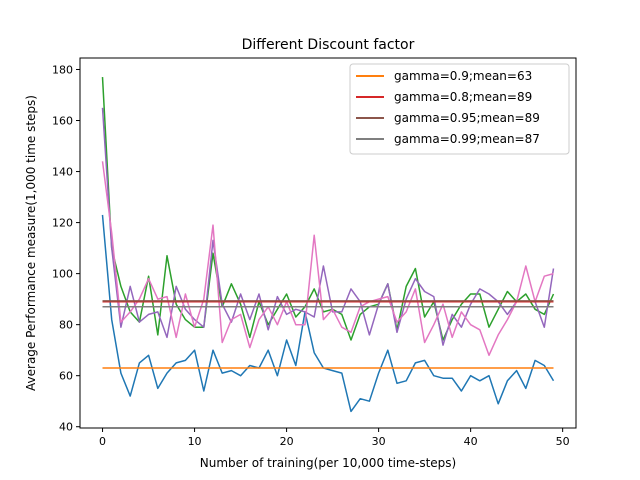 The image size is (640, 480). Describe the element at coordinates (471, 441) in the screenshot. I see `x-tick-label: 40` at that location.